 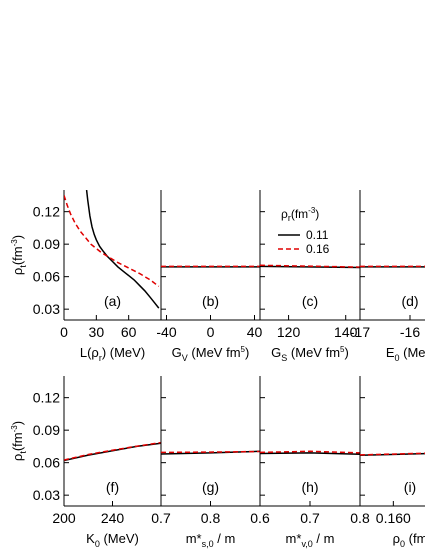 What do you see at coordinates (100, 358) in the screenshot?
I see `x-title-sub: r` at bounding box center [100, 358].